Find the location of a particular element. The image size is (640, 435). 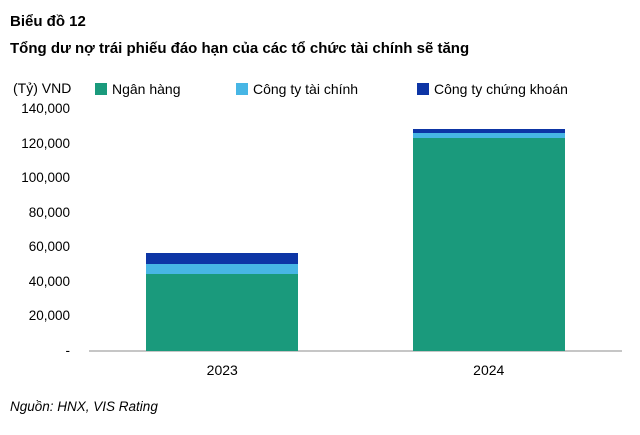

legend-item: Ngân hàng is located at coordinates (138, 89).